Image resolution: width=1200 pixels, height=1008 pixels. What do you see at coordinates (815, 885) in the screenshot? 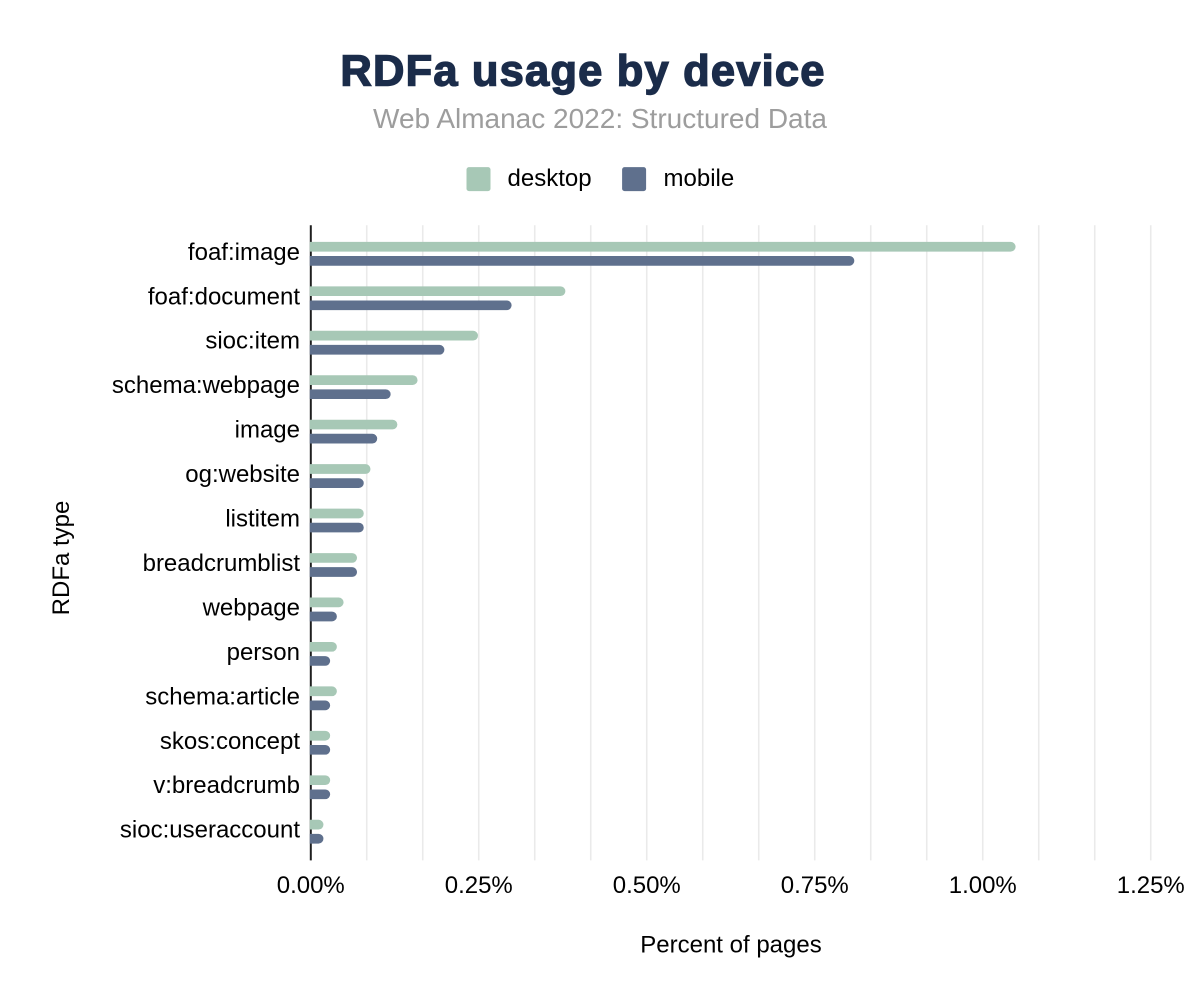
I see `svg-text: 0.75%` at bounding box center [815, 885].